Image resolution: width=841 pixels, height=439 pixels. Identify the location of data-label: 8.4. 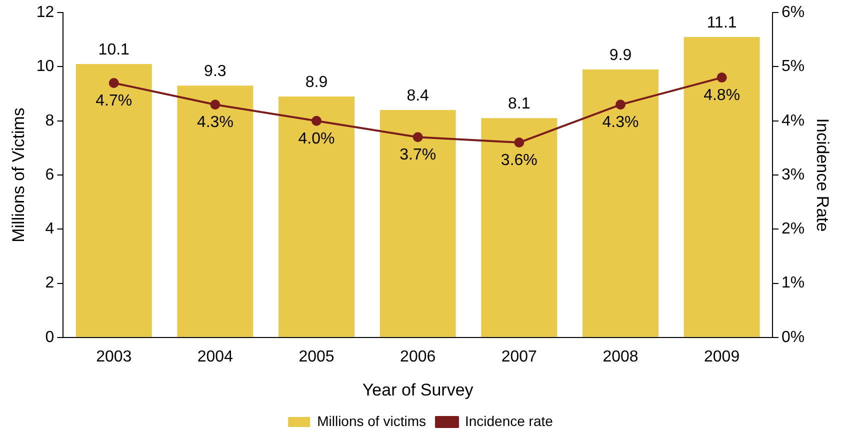
(418, 95).